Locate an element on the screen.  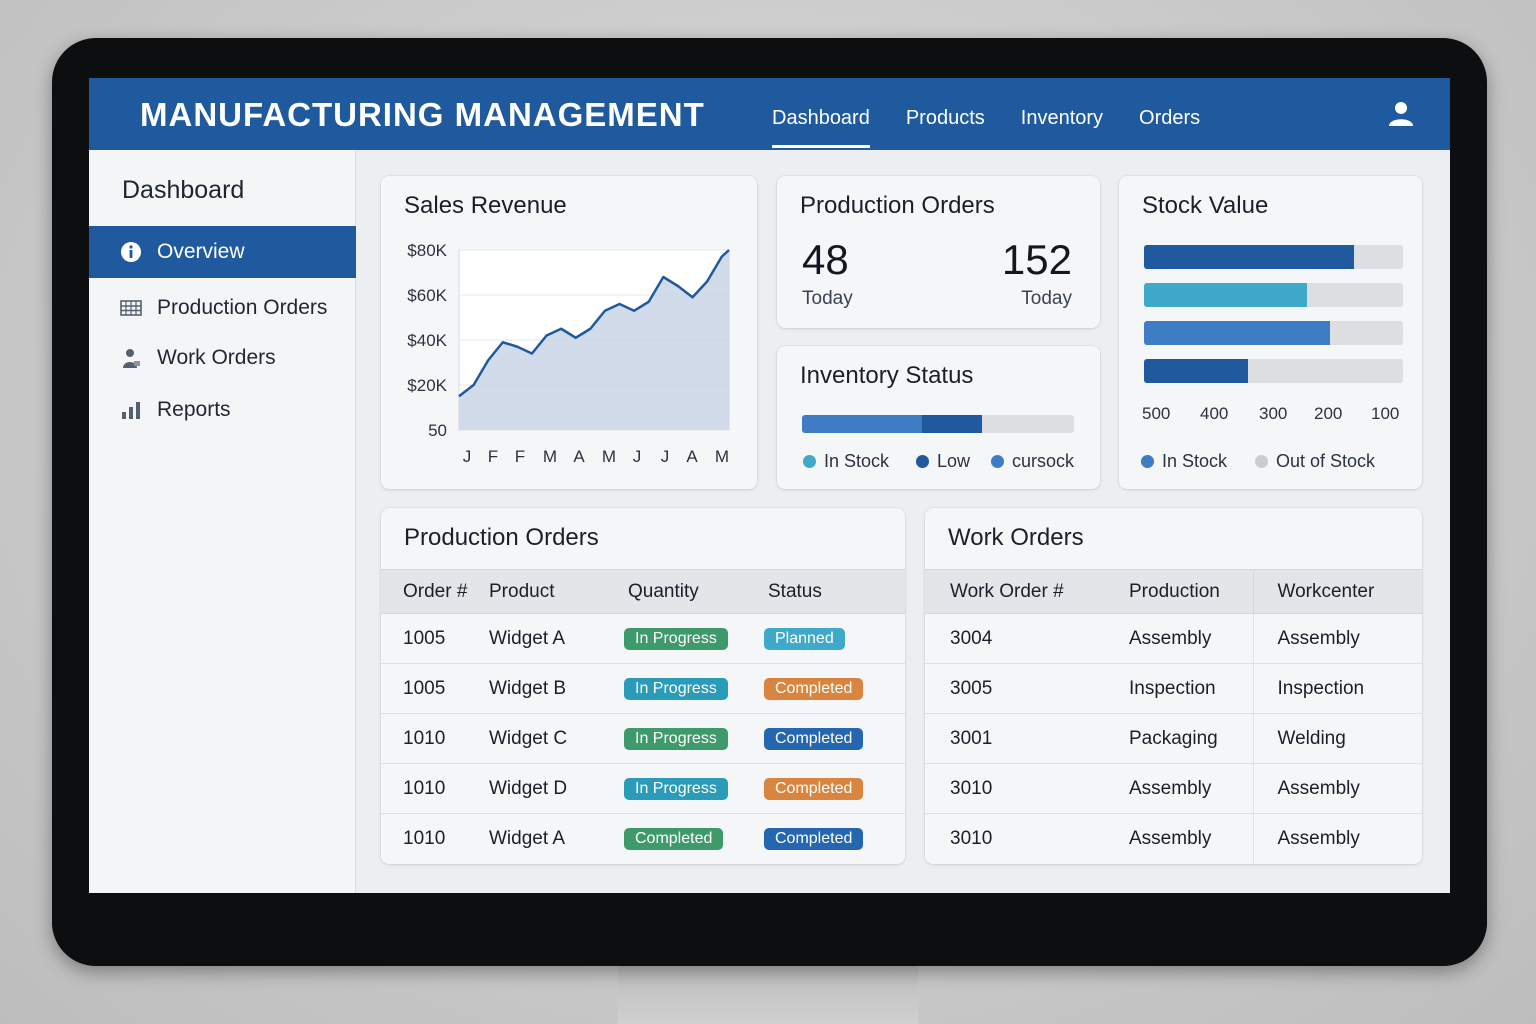
work-order-number-cell: 3010 is located at coordinates (1015, 788).